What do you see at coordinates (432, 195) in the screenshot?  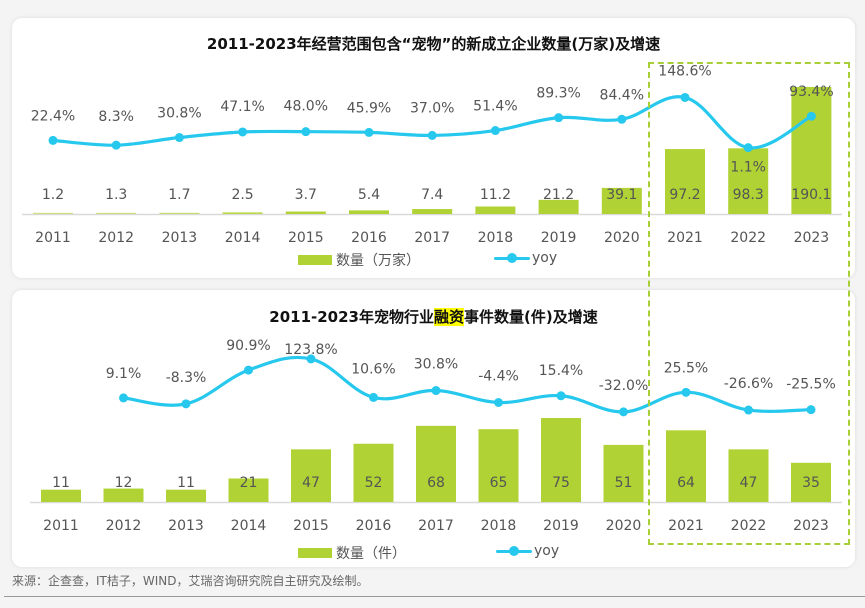 I see `bar-value-label: 7.4` at bounding box center [432, 195].